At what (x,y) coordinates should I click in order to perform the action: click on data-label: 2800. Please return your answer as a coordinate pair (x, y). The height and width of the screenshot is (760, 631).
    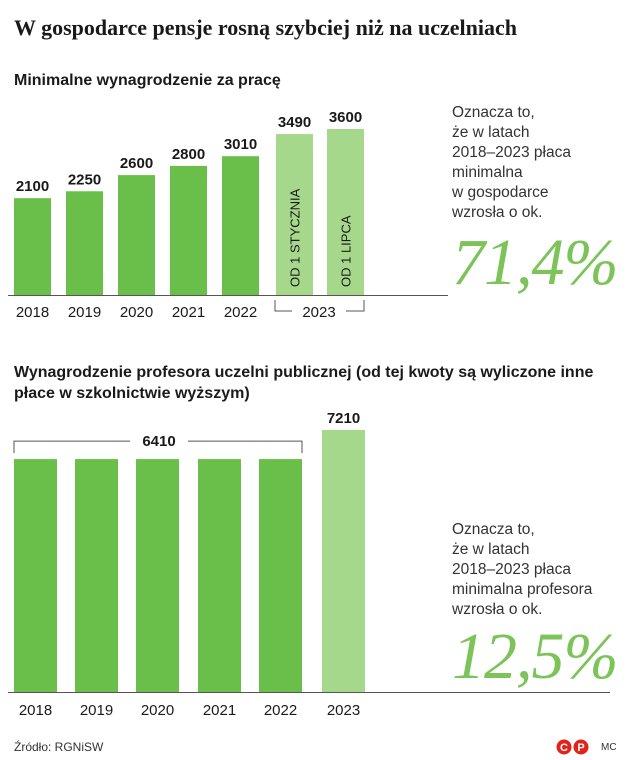
    Looking at the image, I should click on (188, 154).